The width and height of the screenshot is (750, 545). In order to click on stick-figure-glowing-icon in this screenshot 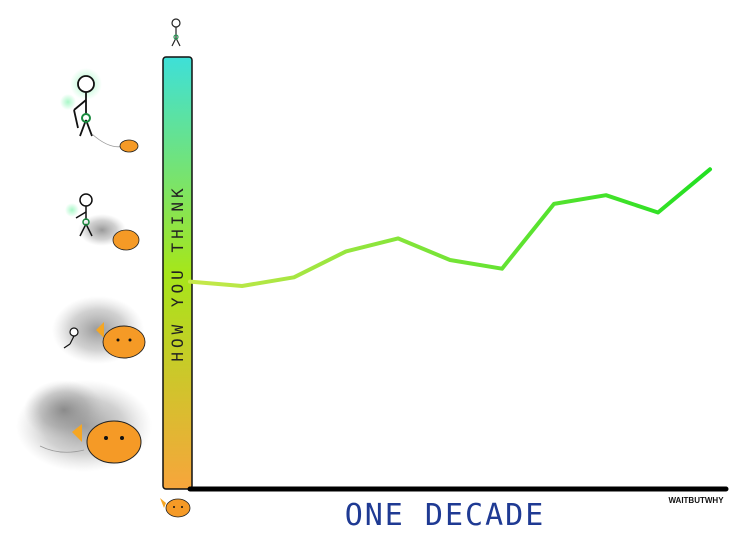, I will do `click(99, 110)`.